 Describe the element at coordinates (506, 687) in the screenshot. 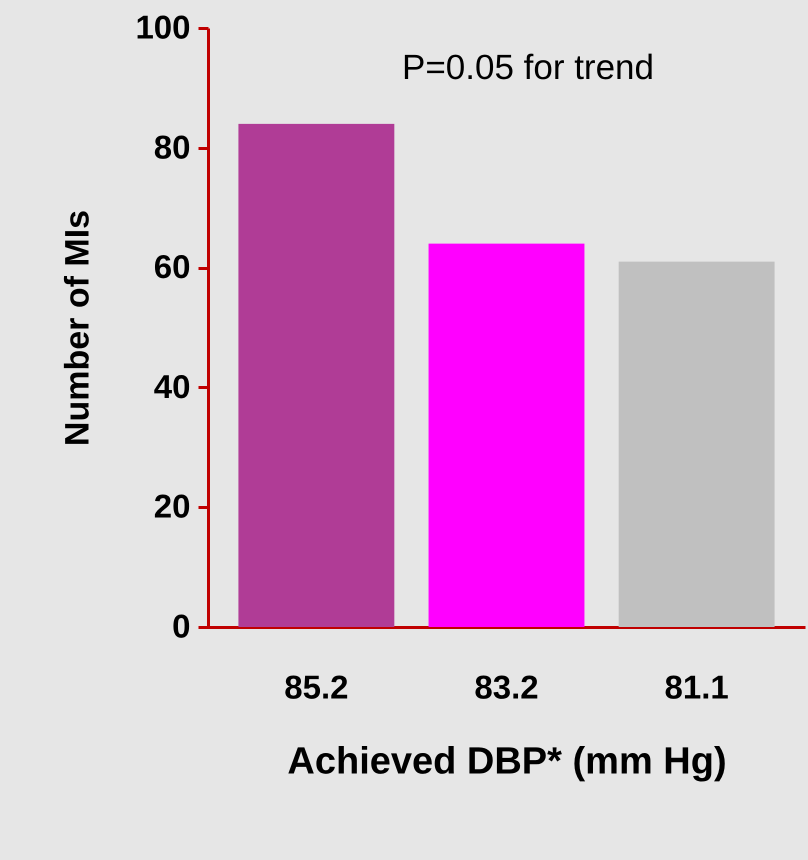

I see `x-tick-label: 83.2` at that location.